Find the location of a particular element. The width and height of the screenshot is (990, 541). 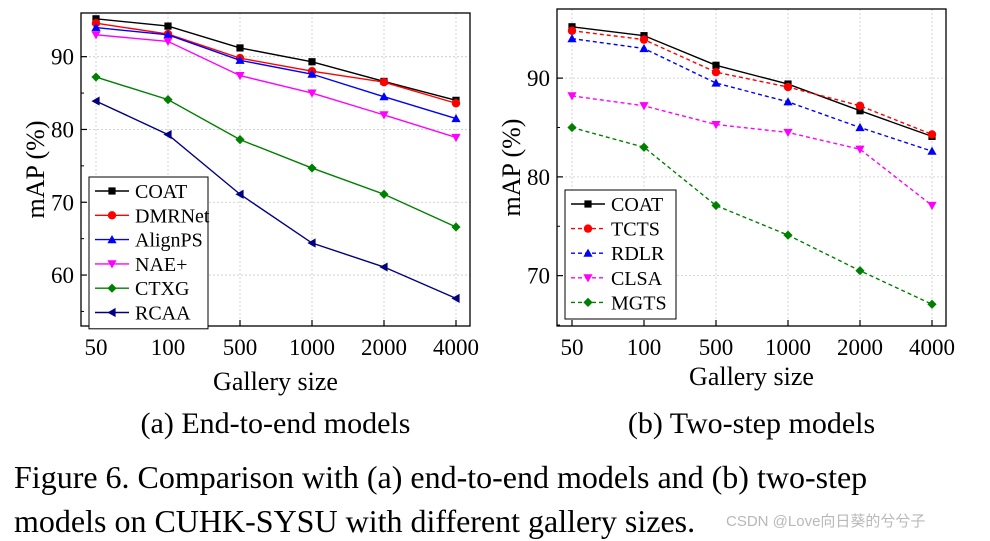

legend-entry: AlignPS is located at coordinates (149, 241).